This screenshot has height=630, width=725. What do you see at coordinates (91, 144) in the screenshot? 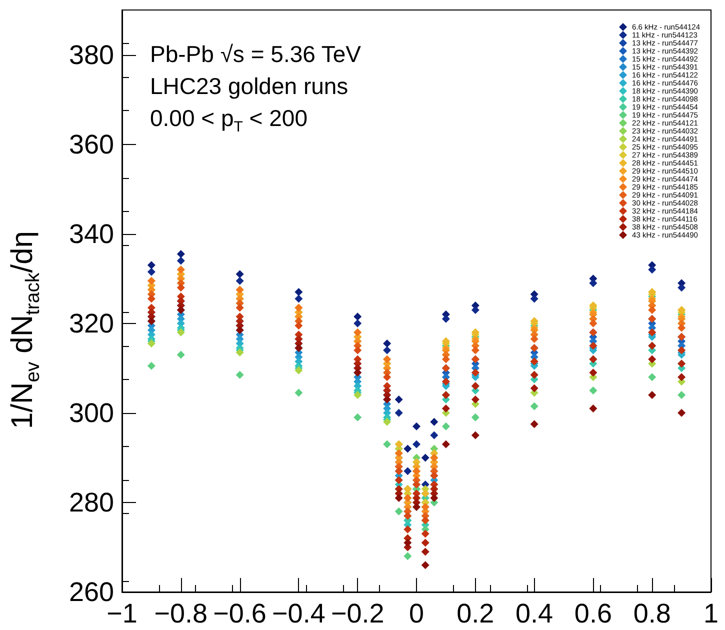
I see `y-tick-label: 360` at bounding box center [91, 144].